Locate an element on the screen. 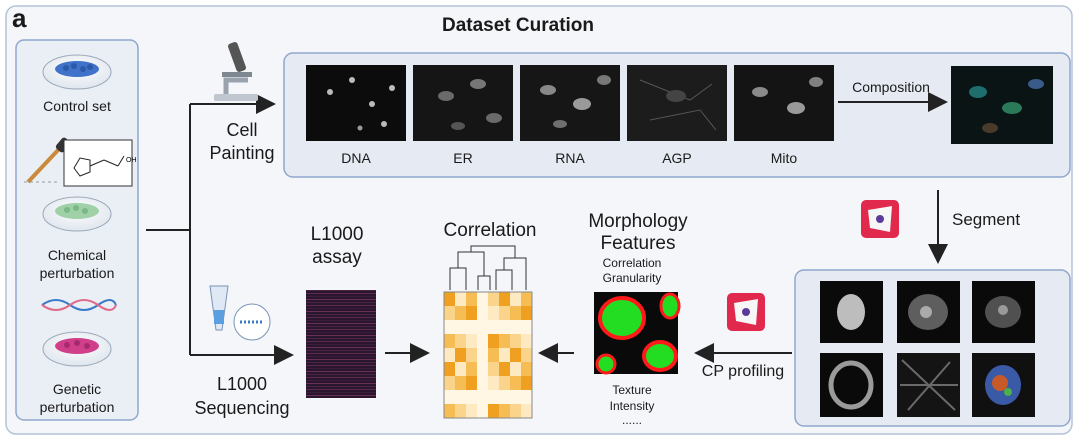  channel-label-agp: AGP is located at coordinates (677, 158).